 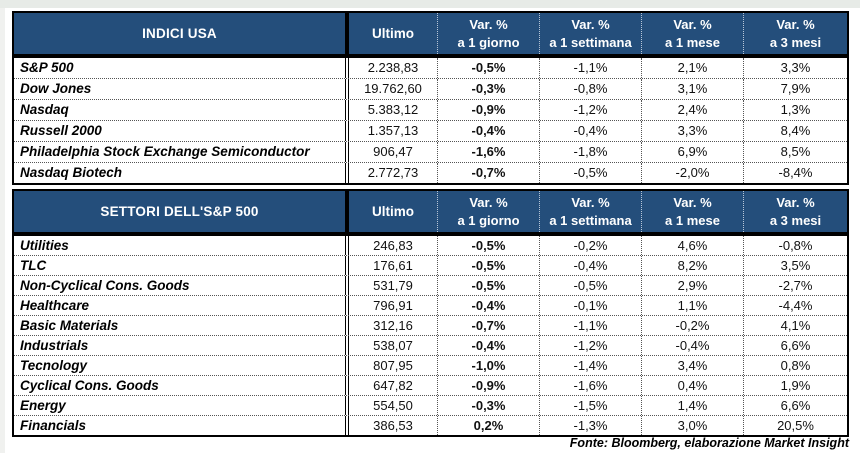 I want to click on row-label: Financials, so click(x=53, y=425).